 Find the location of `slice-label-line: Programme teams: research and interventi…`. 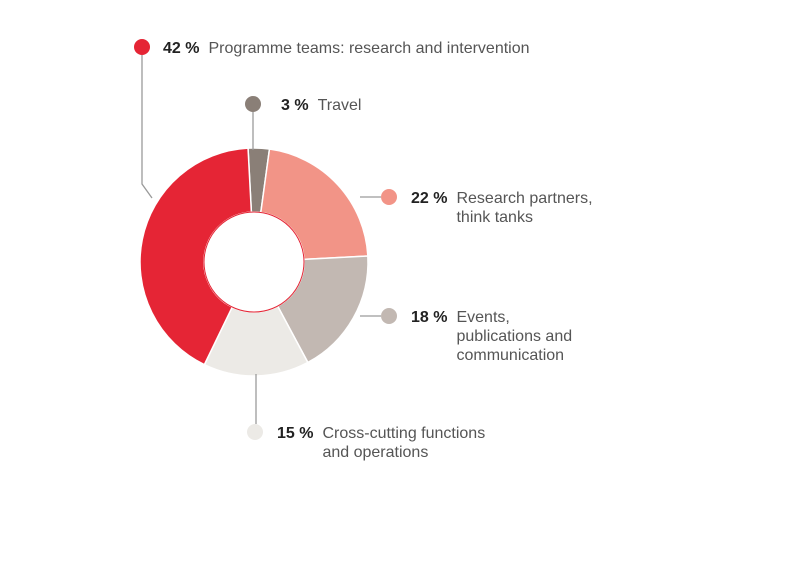

slice-label-line: Programme teams: research and interventi… is located at coordinates (368, 48).